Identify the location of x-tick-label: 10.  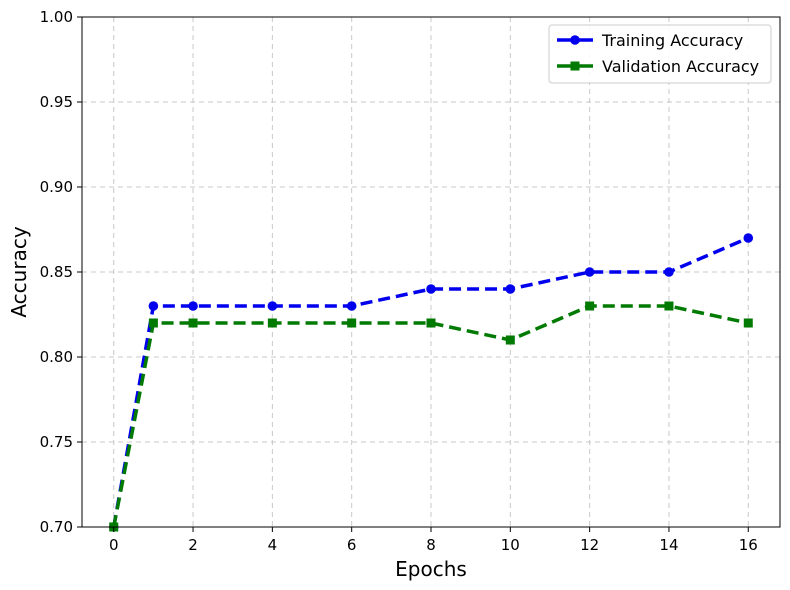
(510, 545).